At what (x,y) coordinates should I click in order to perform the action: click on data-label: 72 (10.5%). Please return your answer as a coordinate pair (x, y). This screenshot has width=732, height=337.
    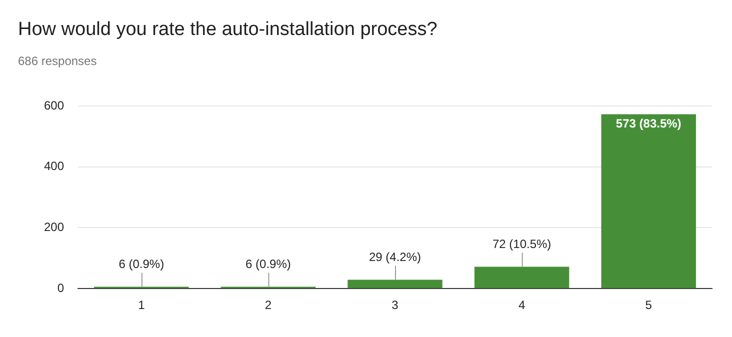
    Looking at the image, I should click on (522, 244).